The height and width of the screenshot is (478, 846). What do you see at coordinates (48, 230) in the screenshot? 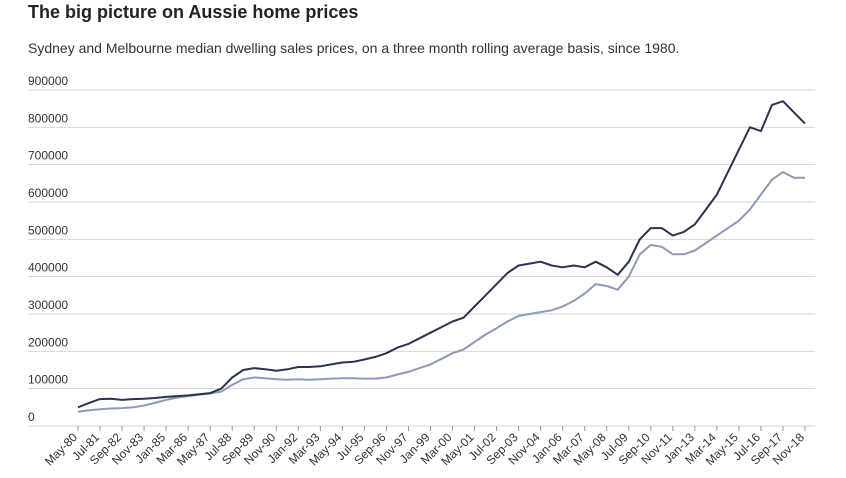
I see `y-tick-label: 500000` at bounding box center [48, 230].